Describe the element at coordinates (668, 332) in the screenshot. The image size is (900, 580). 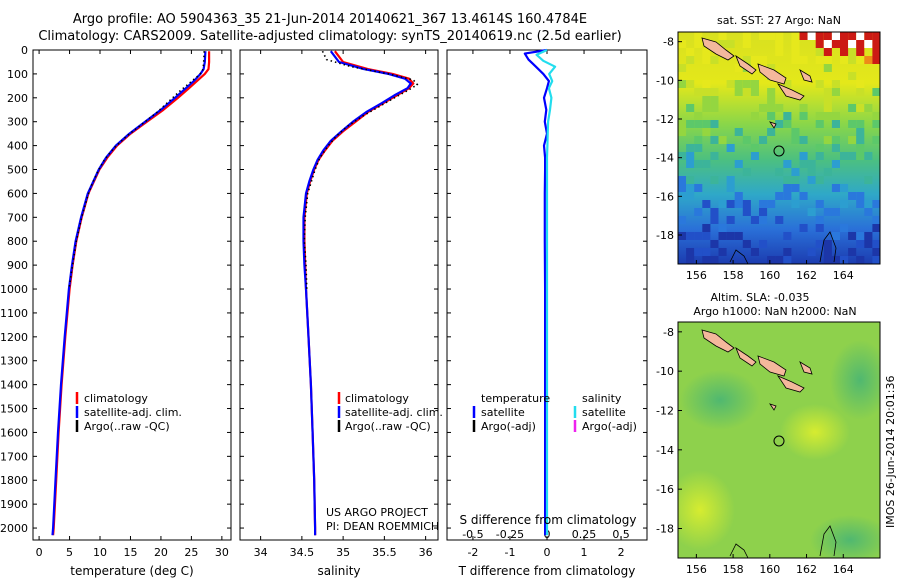
I see `map-y-tick-label: -8` at that location.